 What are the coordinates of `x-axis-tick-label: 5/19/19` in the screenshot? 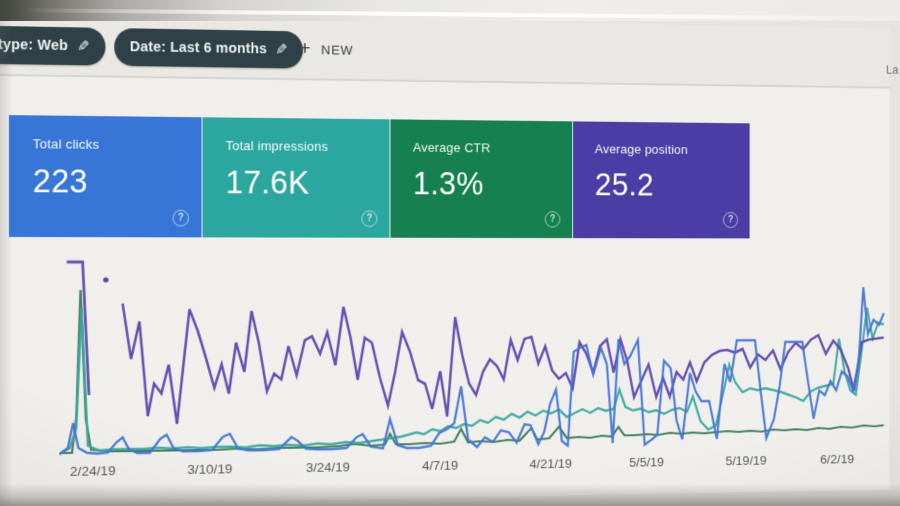 It's located at (745, 461).